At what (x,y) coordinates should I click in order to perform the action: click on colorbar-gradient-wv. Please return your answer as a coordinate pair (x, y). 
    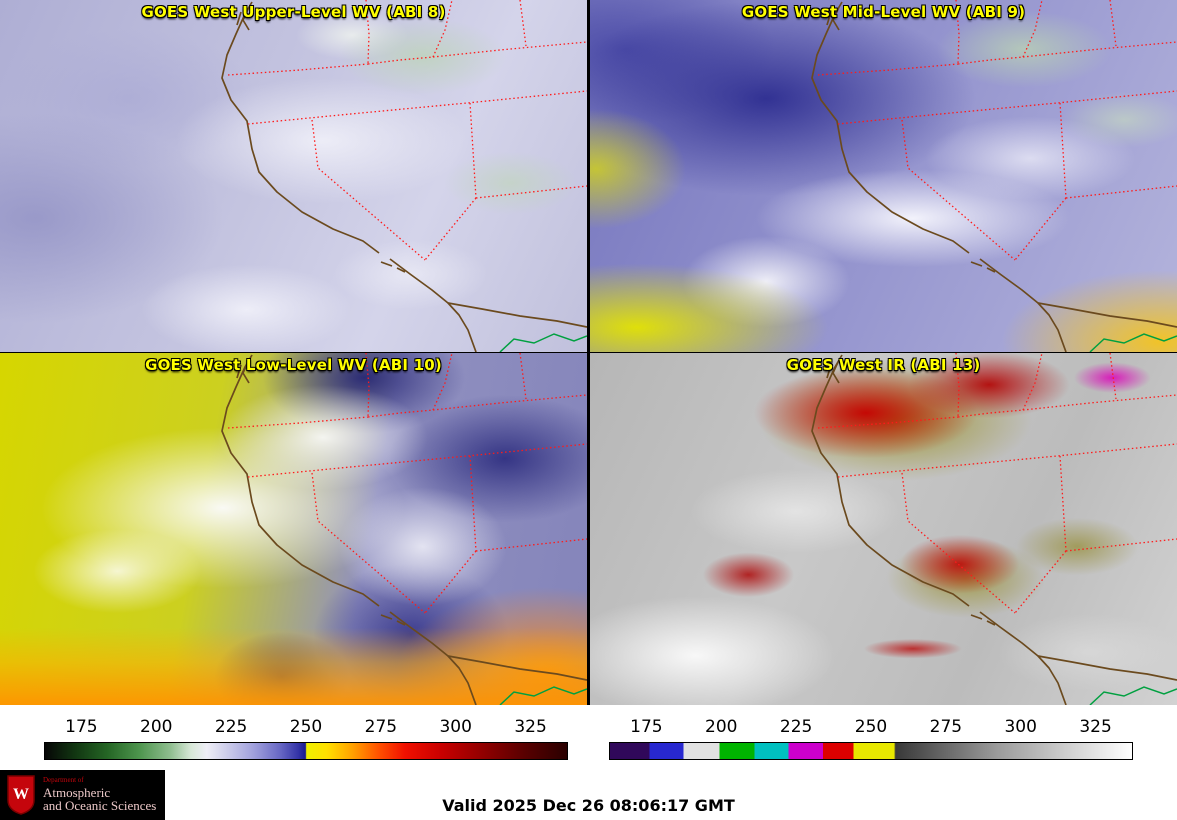
    Looking at the image, I should click on (306, 751).